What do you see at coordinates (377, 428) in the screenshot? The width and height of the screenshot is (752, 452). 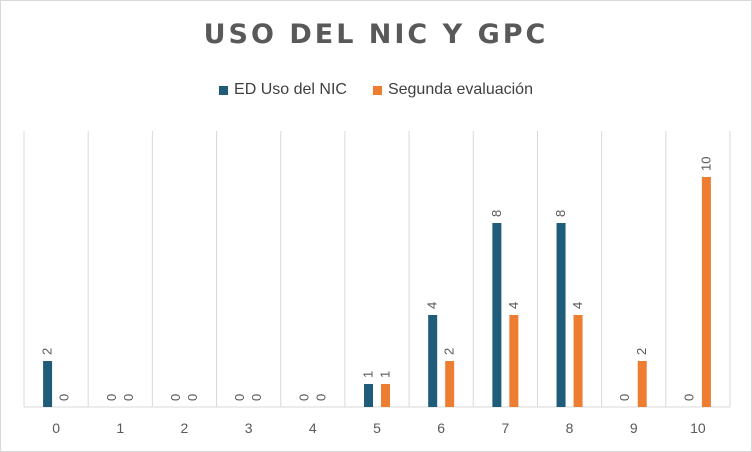 I see `x-tick-label: 5` at bounding box center [377, 428].